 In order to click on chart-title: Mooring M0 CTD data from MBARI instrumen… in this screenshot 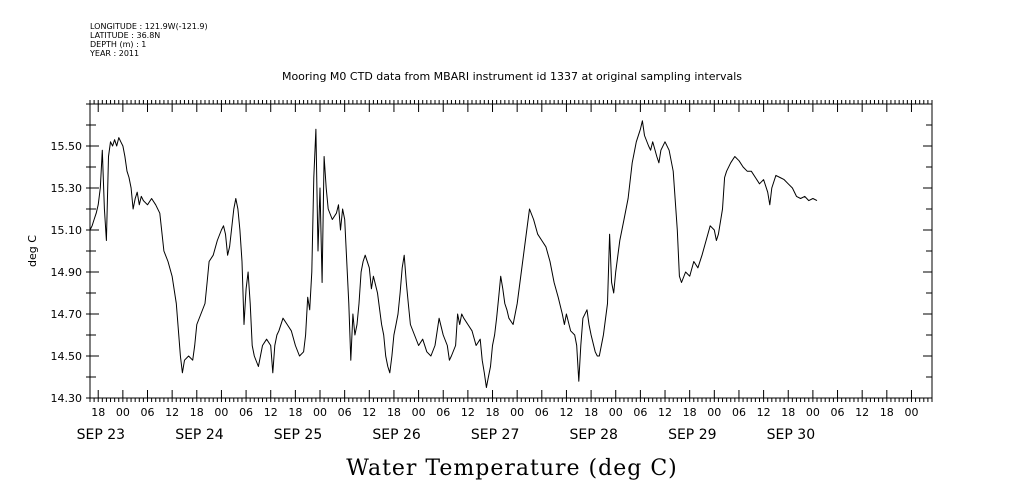, I will do `click(512, 76)`.